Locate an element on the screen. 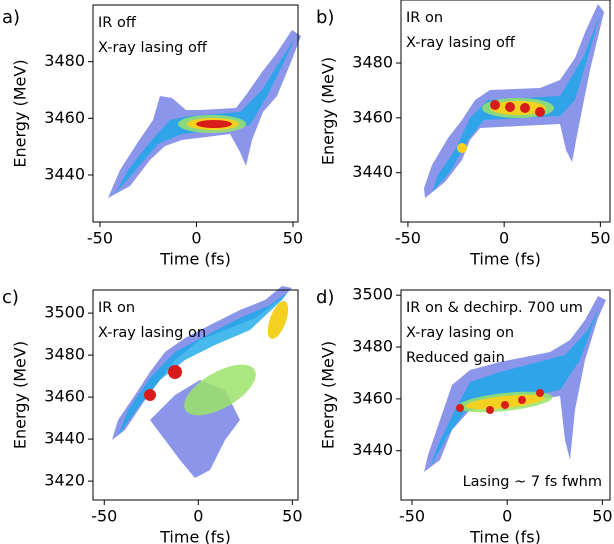 This screenshot has width=614, height=544. annotation: IR off is located at coordinates (117, 23).